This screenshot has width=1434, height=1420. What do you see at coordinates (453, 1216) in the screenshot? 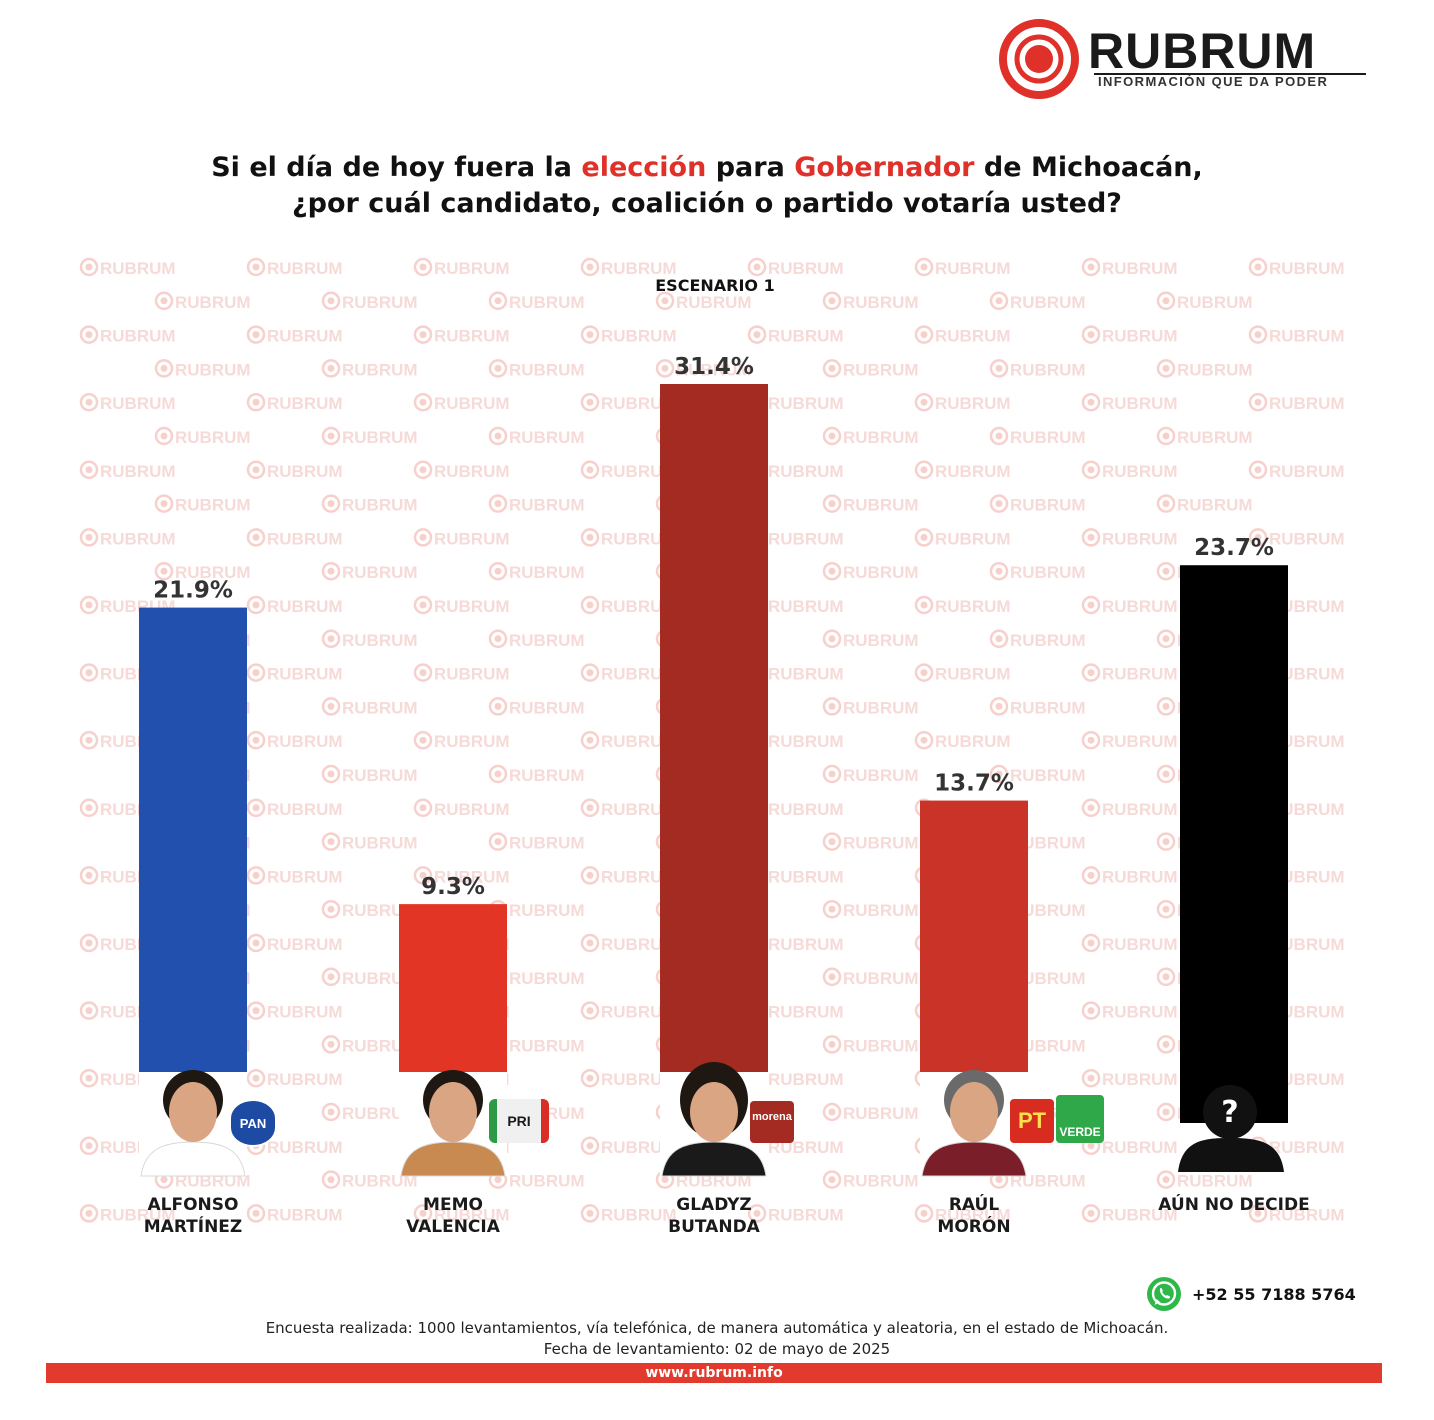
I see `candidate-name-memo-valencia: MEMO VALENCIA` at bounding box center [453, 1216].